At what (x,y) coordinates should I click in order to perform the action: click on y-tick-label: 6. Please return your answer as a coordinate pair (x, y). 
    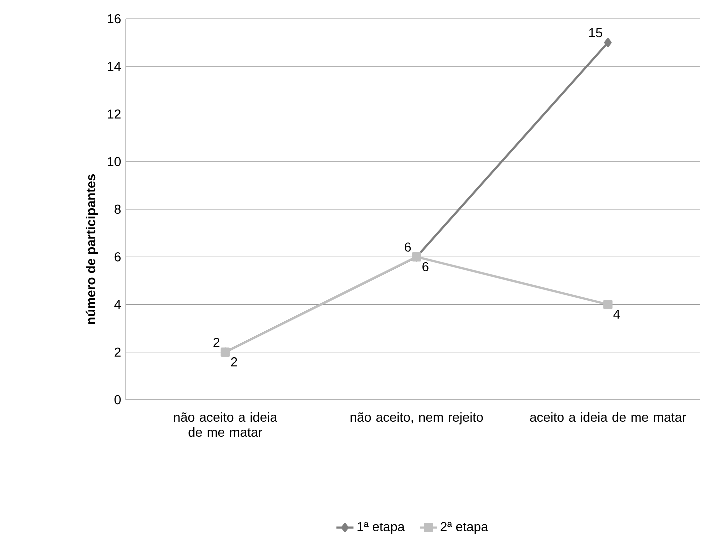
    Looking at the image, I should click on (117, 257).